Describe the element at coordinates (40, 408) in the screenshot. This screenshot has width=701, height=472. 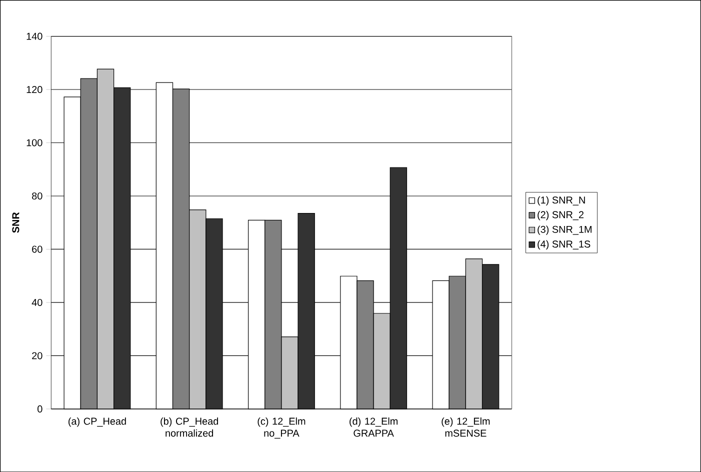
I see `y-tick-label: 0` at that location.